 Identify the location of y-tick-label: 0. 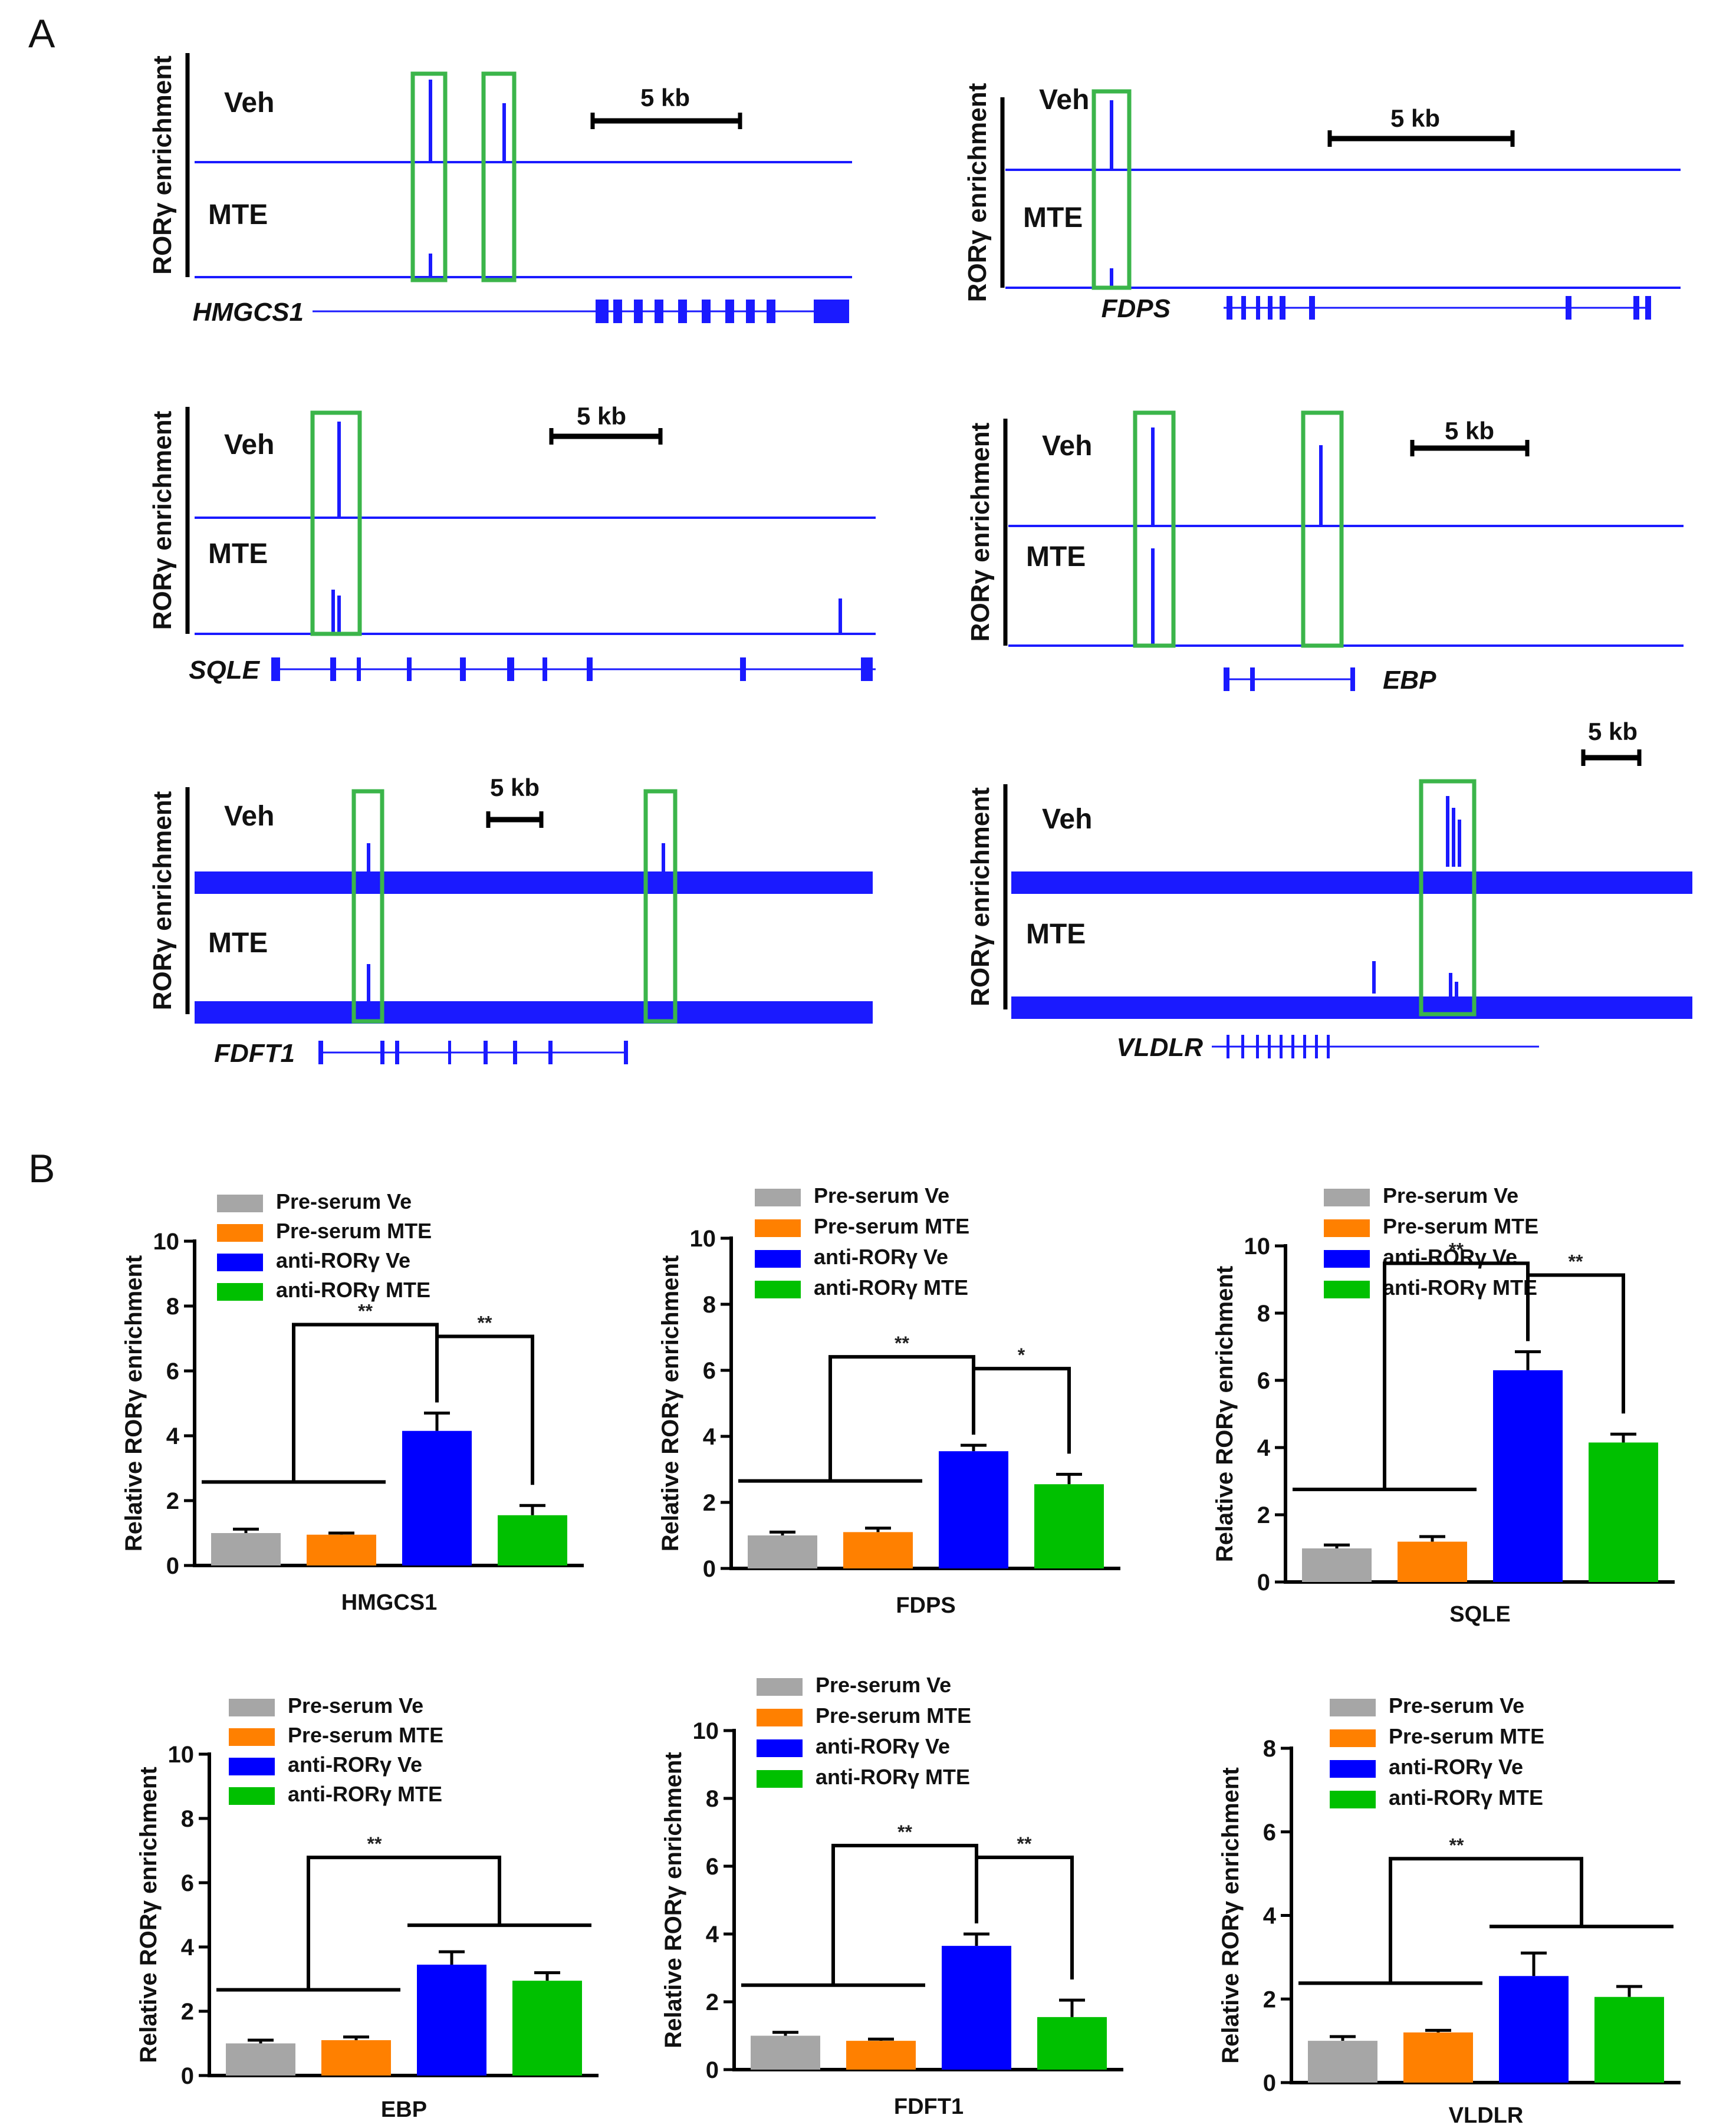
(187, 2076).